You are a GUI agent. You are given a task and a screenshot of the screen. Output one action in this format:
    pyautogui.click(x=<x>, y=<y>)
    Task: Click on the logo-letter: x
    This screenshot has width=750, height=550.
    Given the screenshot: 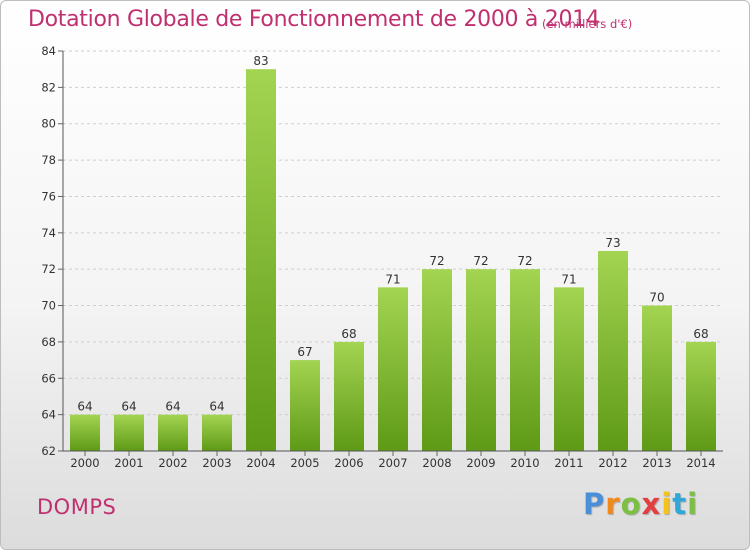 What is the action you would take?
    pyautogui.click(x=651, y=504)
    